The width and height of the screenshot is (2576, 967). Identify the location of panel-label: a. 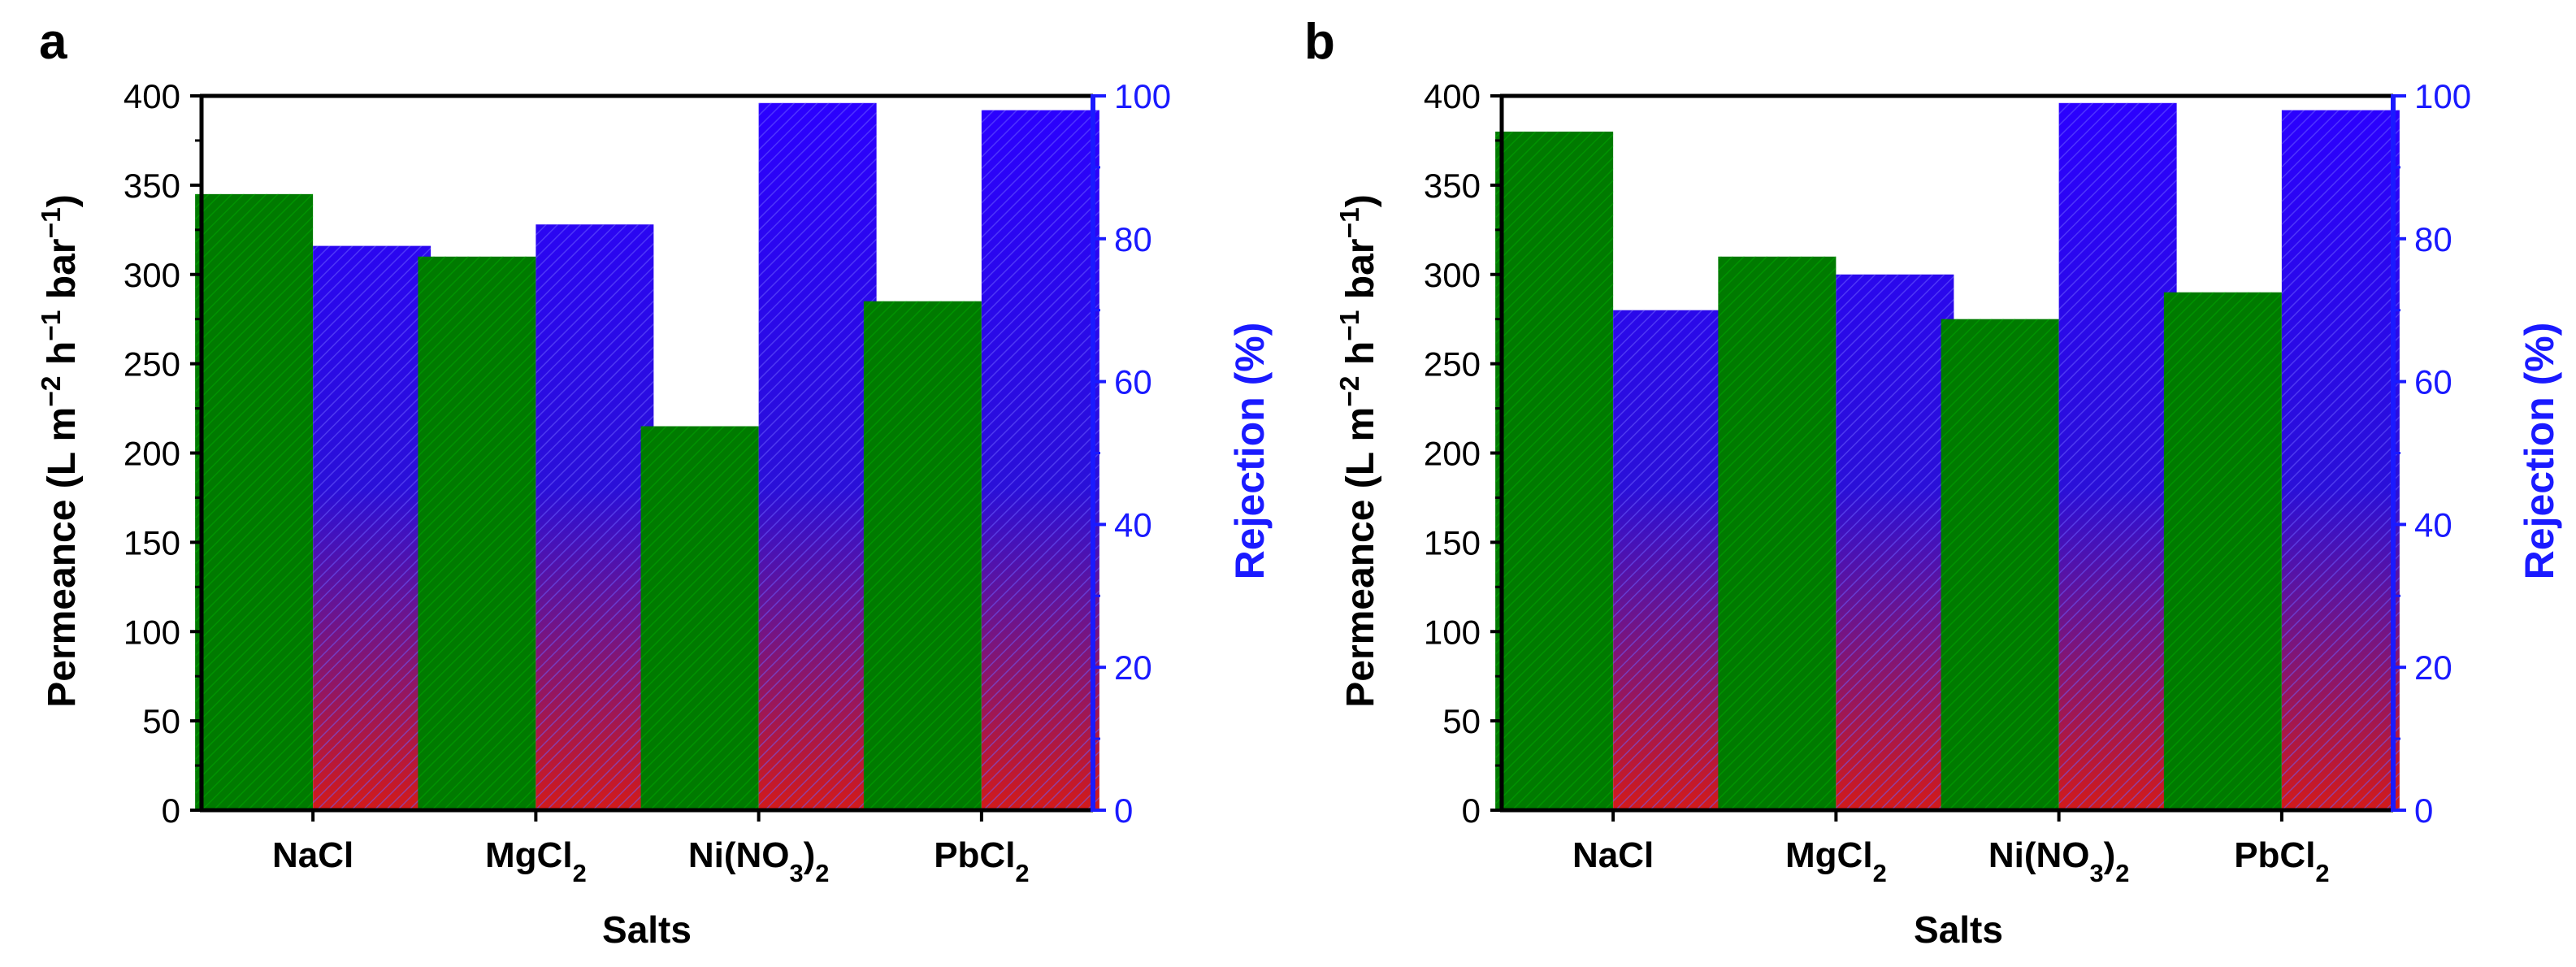
(53, 42).